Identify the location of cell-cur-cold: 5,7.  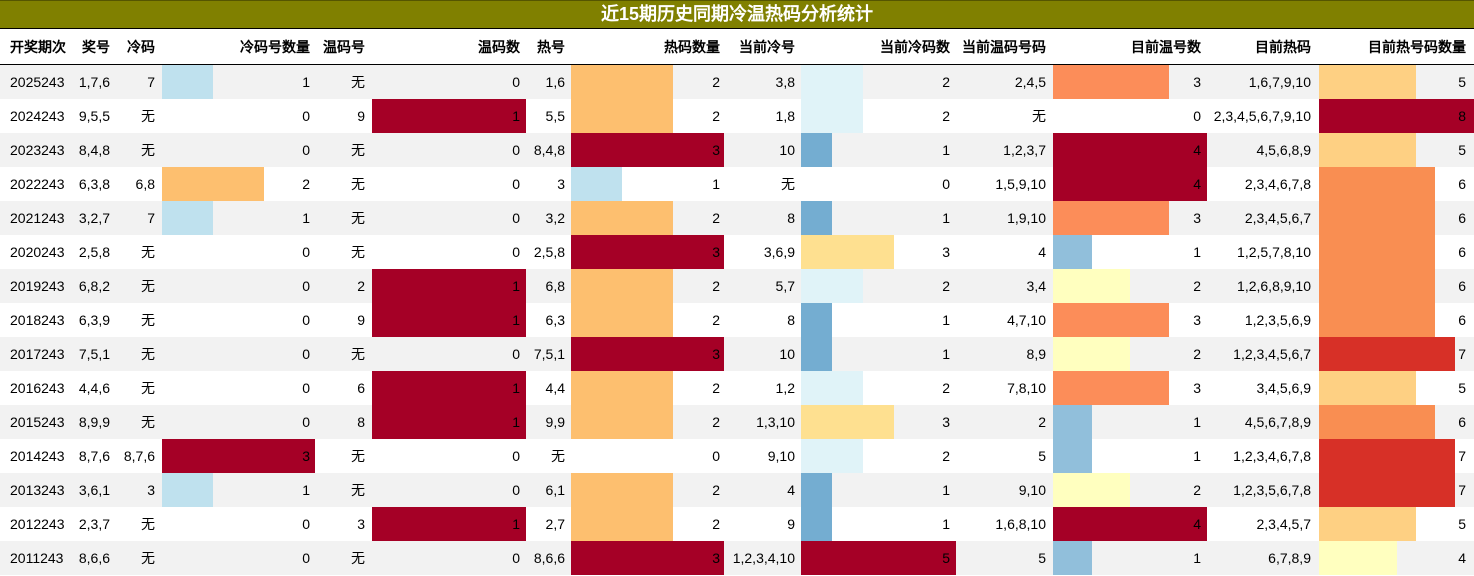
(785, 286).